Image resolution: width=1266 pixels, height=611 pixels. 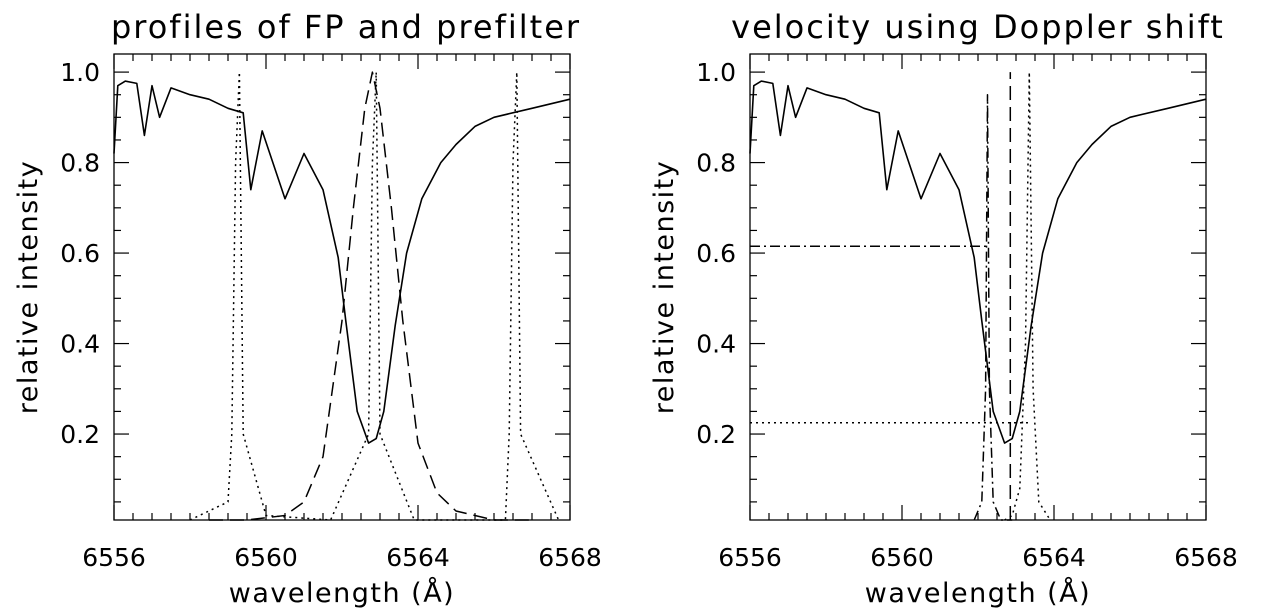 I want to click on series-line-dotted, so click(x=1027, y=296).